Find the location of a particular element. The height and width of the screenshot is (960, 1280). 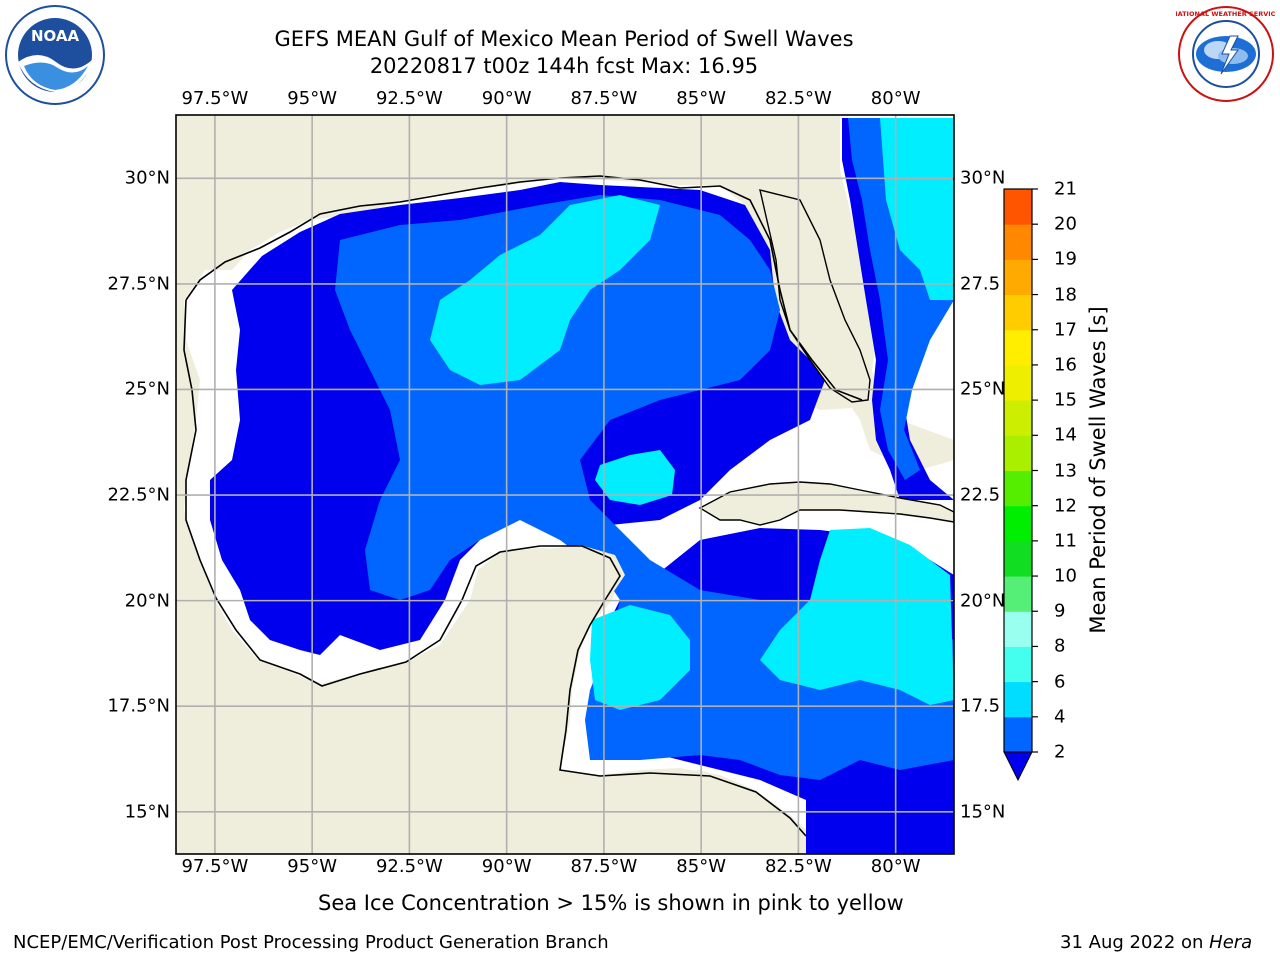

colorbar-tick-label: 8 is located at coordinates (1060, 646).